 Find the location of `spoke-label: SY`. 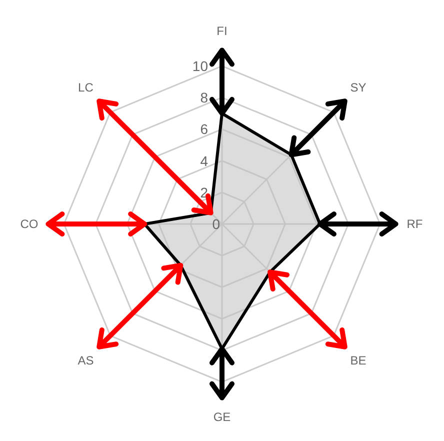

spoke-label: SY is located at coordinates (358, 87).